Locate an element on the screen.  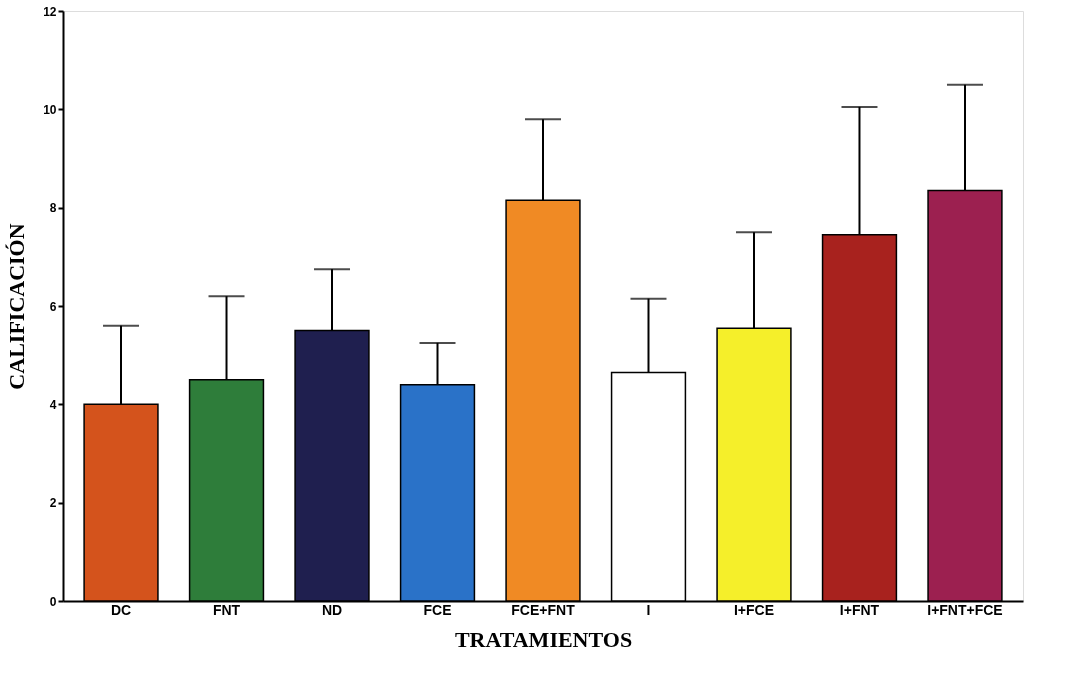
y-tick-label: 6 is located at coordinates (53, 306).